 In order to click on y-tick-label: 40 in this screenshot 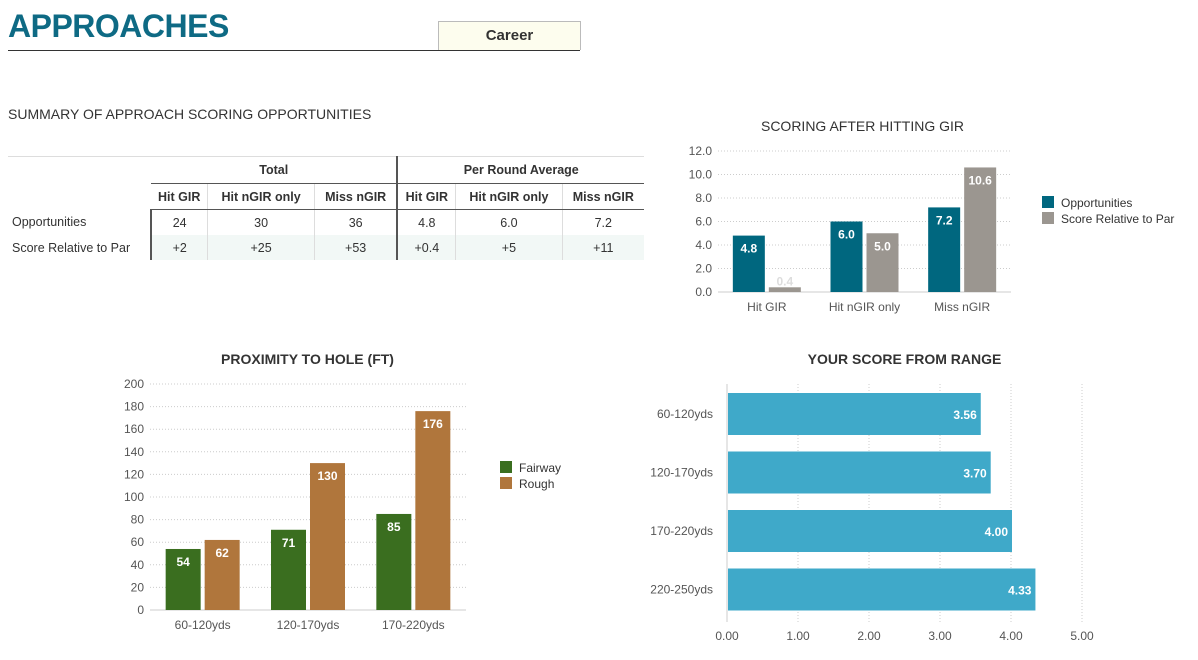, I will do `click(138, 565)`.